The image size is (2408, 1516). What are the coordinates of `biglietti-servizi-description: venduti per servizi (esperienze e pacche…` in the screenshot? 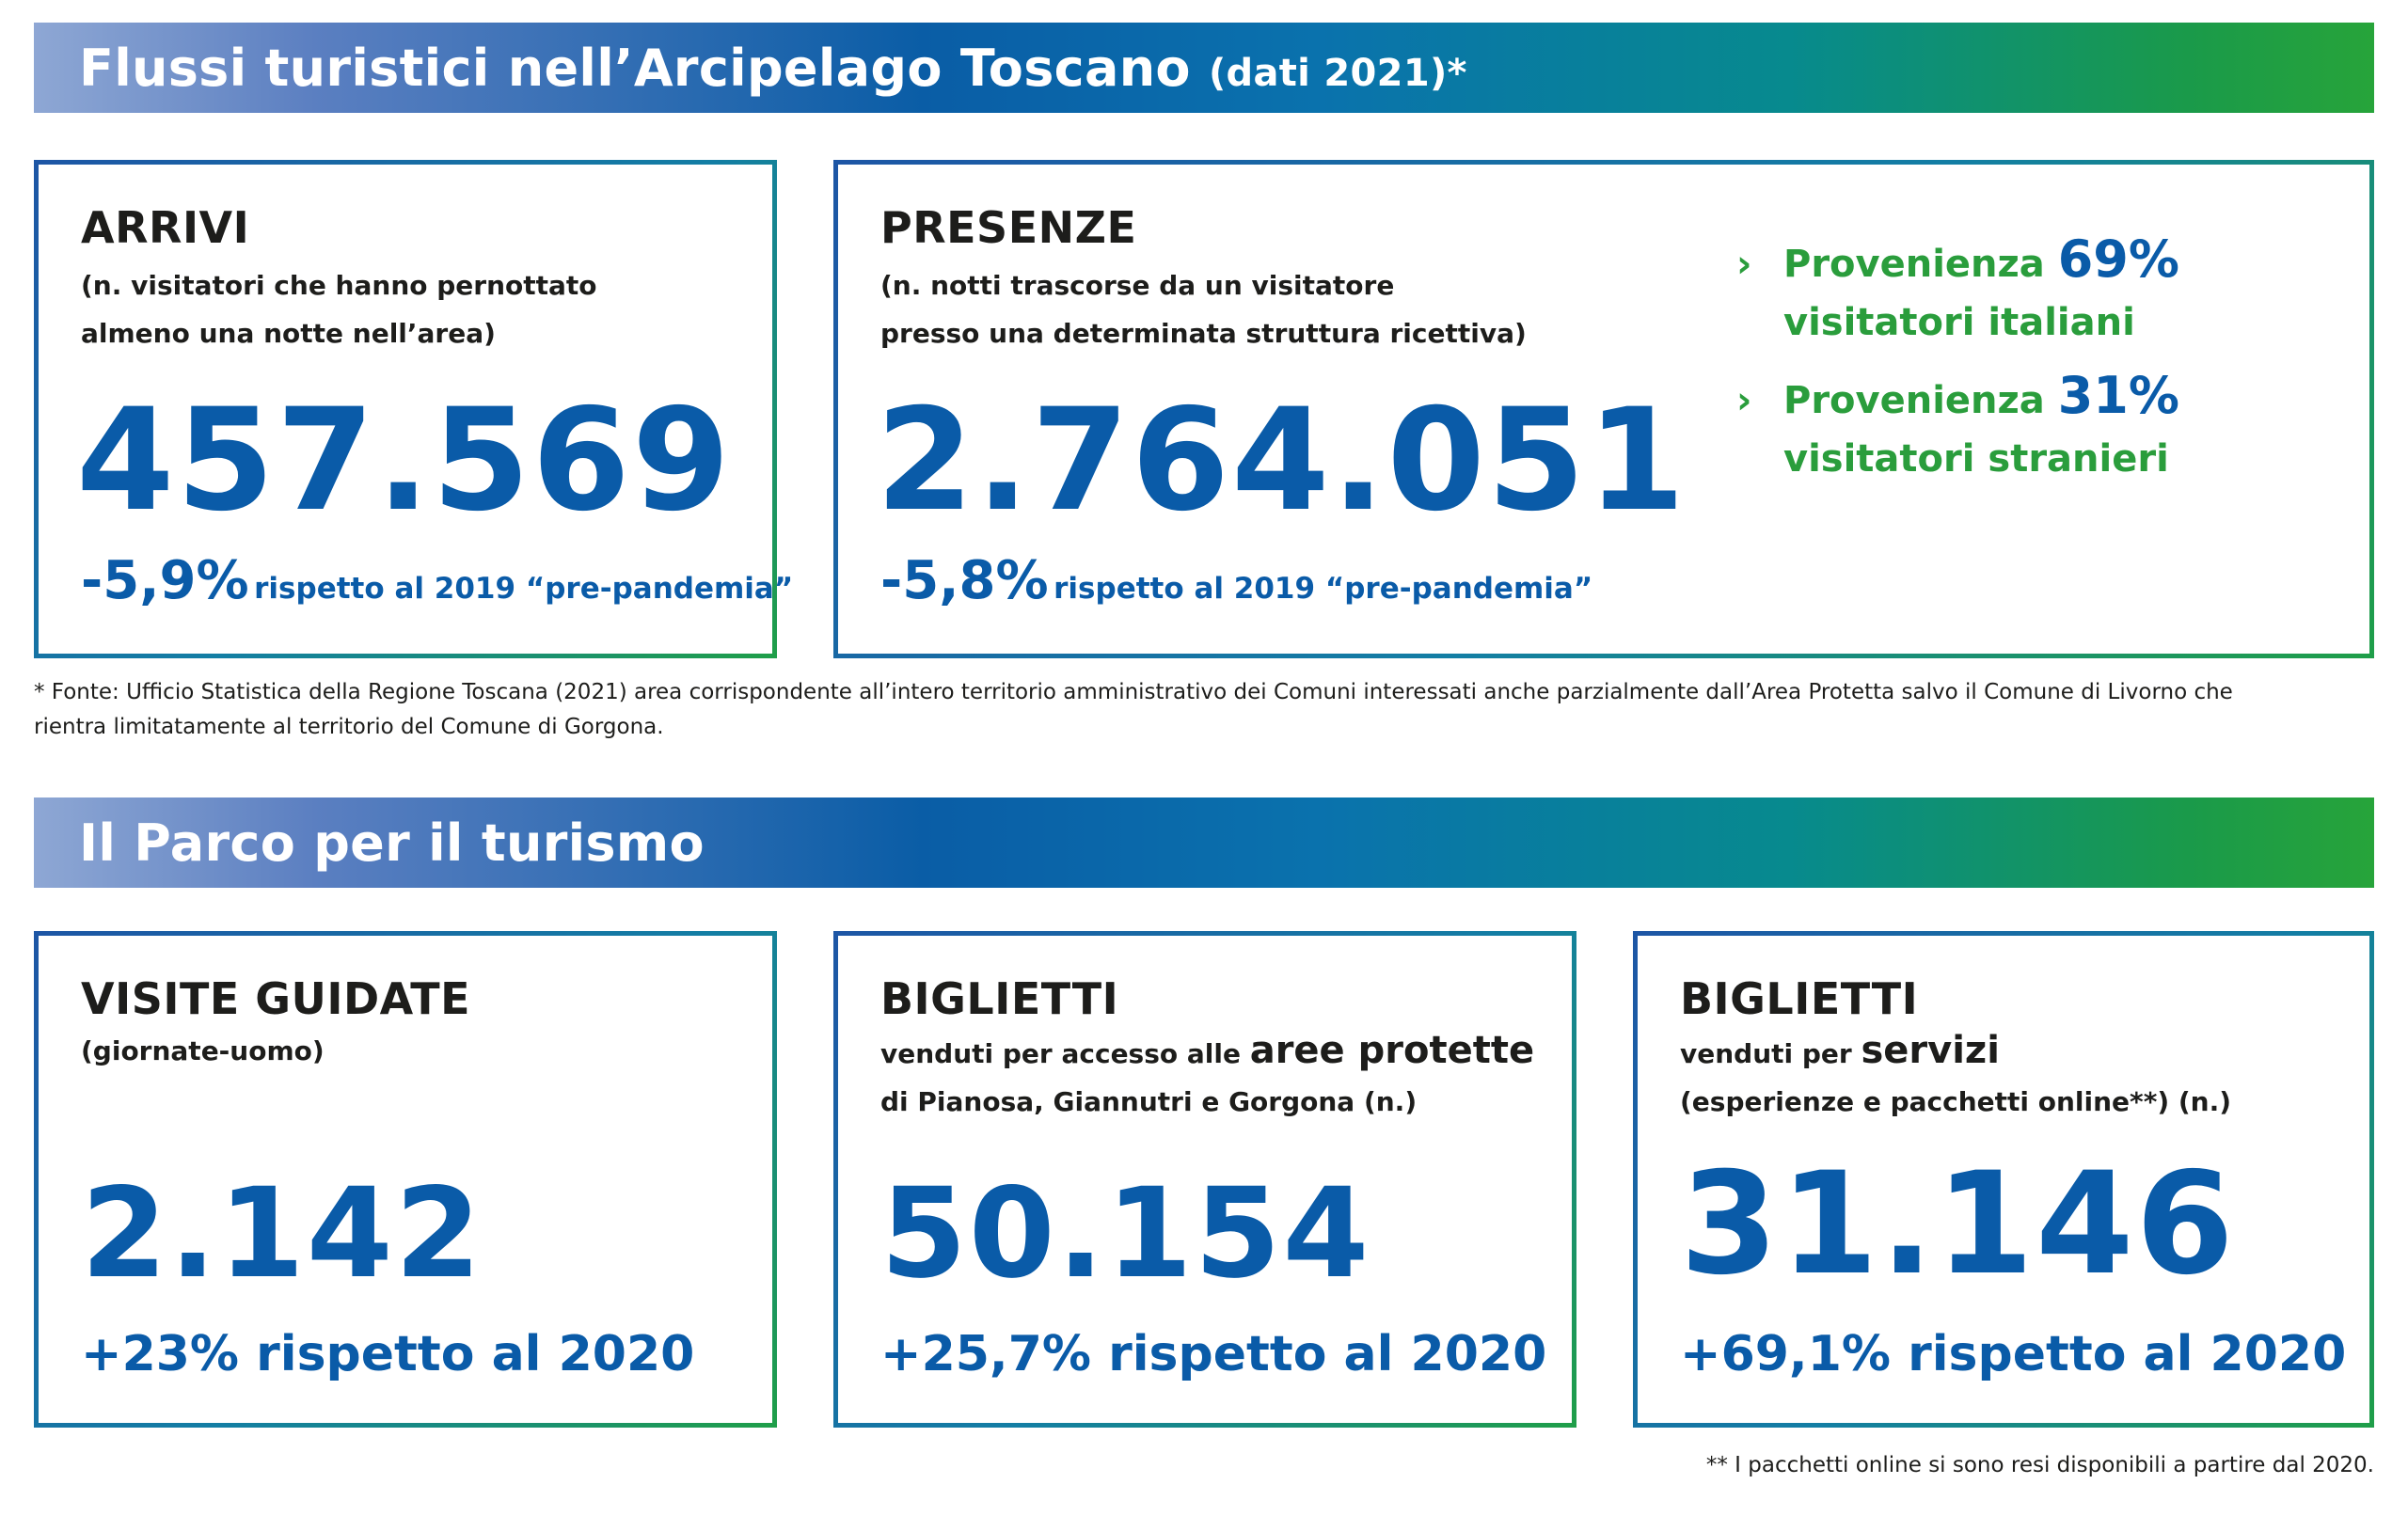 It's located at (1956, 1076).